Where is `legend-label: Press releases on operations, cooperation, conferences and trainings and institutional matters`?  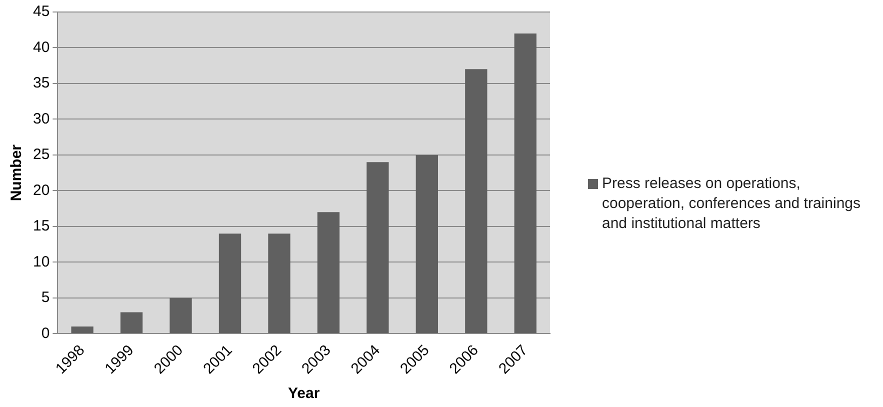 legend-label: Press releases on operations, cooperation, conferences and trainings and institutional matters is located at coordinates (732, 204).